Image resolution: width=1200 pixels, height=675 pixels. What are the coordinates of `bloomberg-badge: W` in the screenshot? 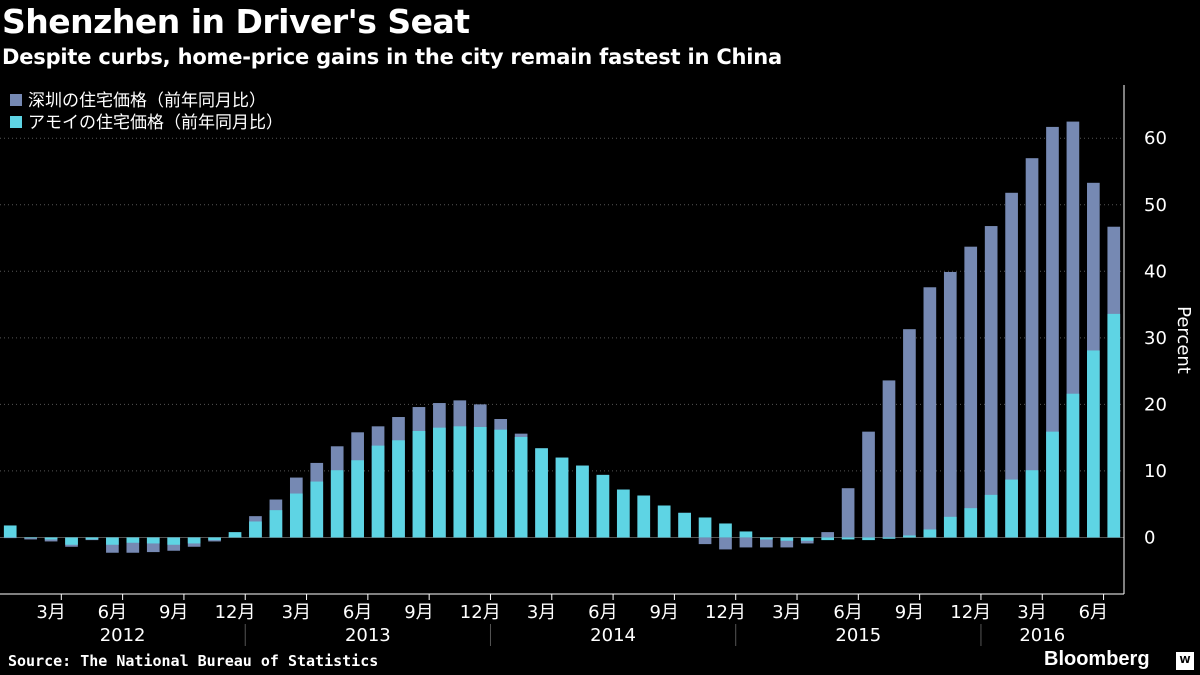 It's located at (1185, 661).